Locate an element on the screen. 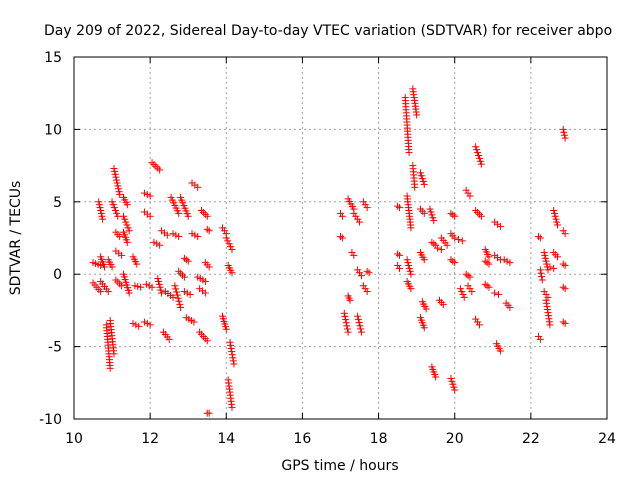 The width and height of the screenshot is (640, 480). y-tick-label: -5 is located at coordinates (55, 348).